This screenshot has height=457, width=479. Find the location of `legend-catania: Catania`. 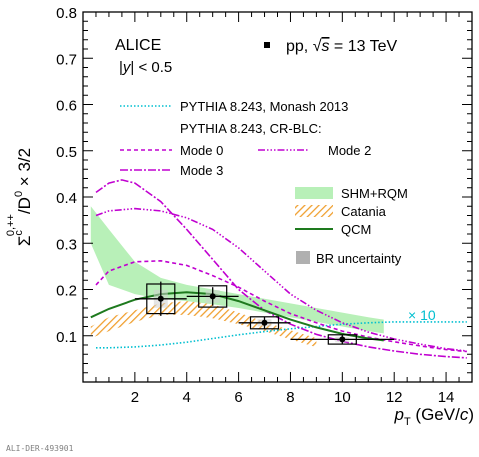

legend-catania: Catania is located at coordinates (364, 211).